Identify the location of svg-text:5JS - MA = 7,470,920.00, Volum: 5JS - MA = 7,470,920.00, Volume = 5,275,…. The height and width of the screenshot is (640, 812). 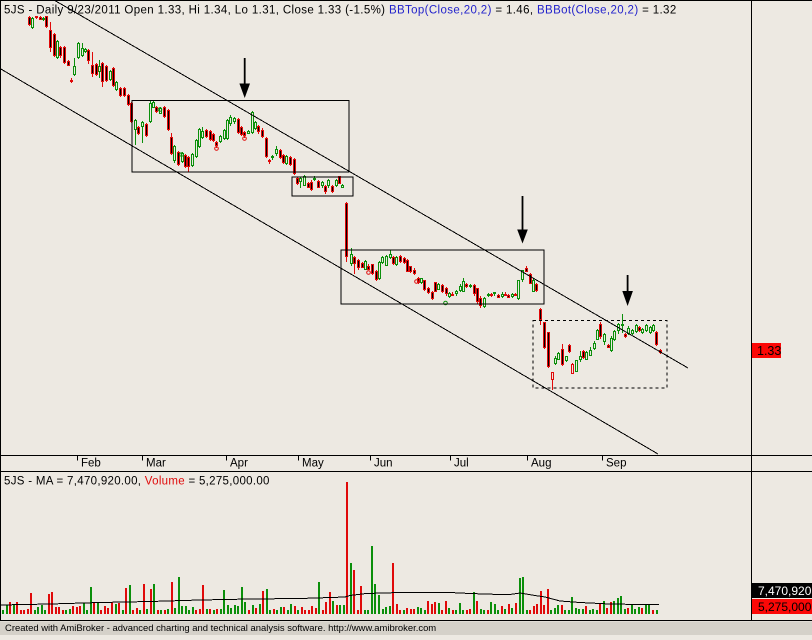
(137, 482).